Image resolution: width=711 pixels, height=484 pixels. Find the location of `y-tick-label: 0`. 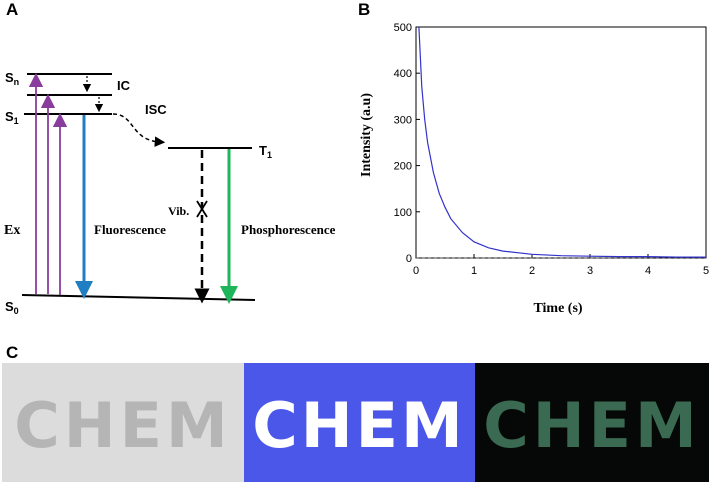

y-tick-label: 0 is located at coordinates (409, 259).